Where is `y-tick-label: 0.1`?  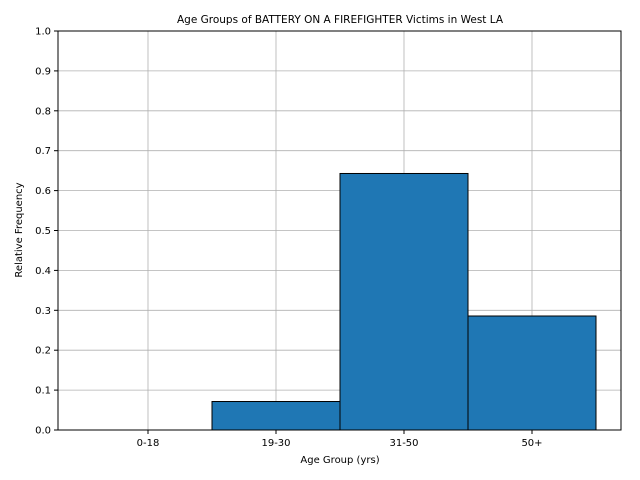 y-tick-label: 0.1 is located at coordinates (43, 391).